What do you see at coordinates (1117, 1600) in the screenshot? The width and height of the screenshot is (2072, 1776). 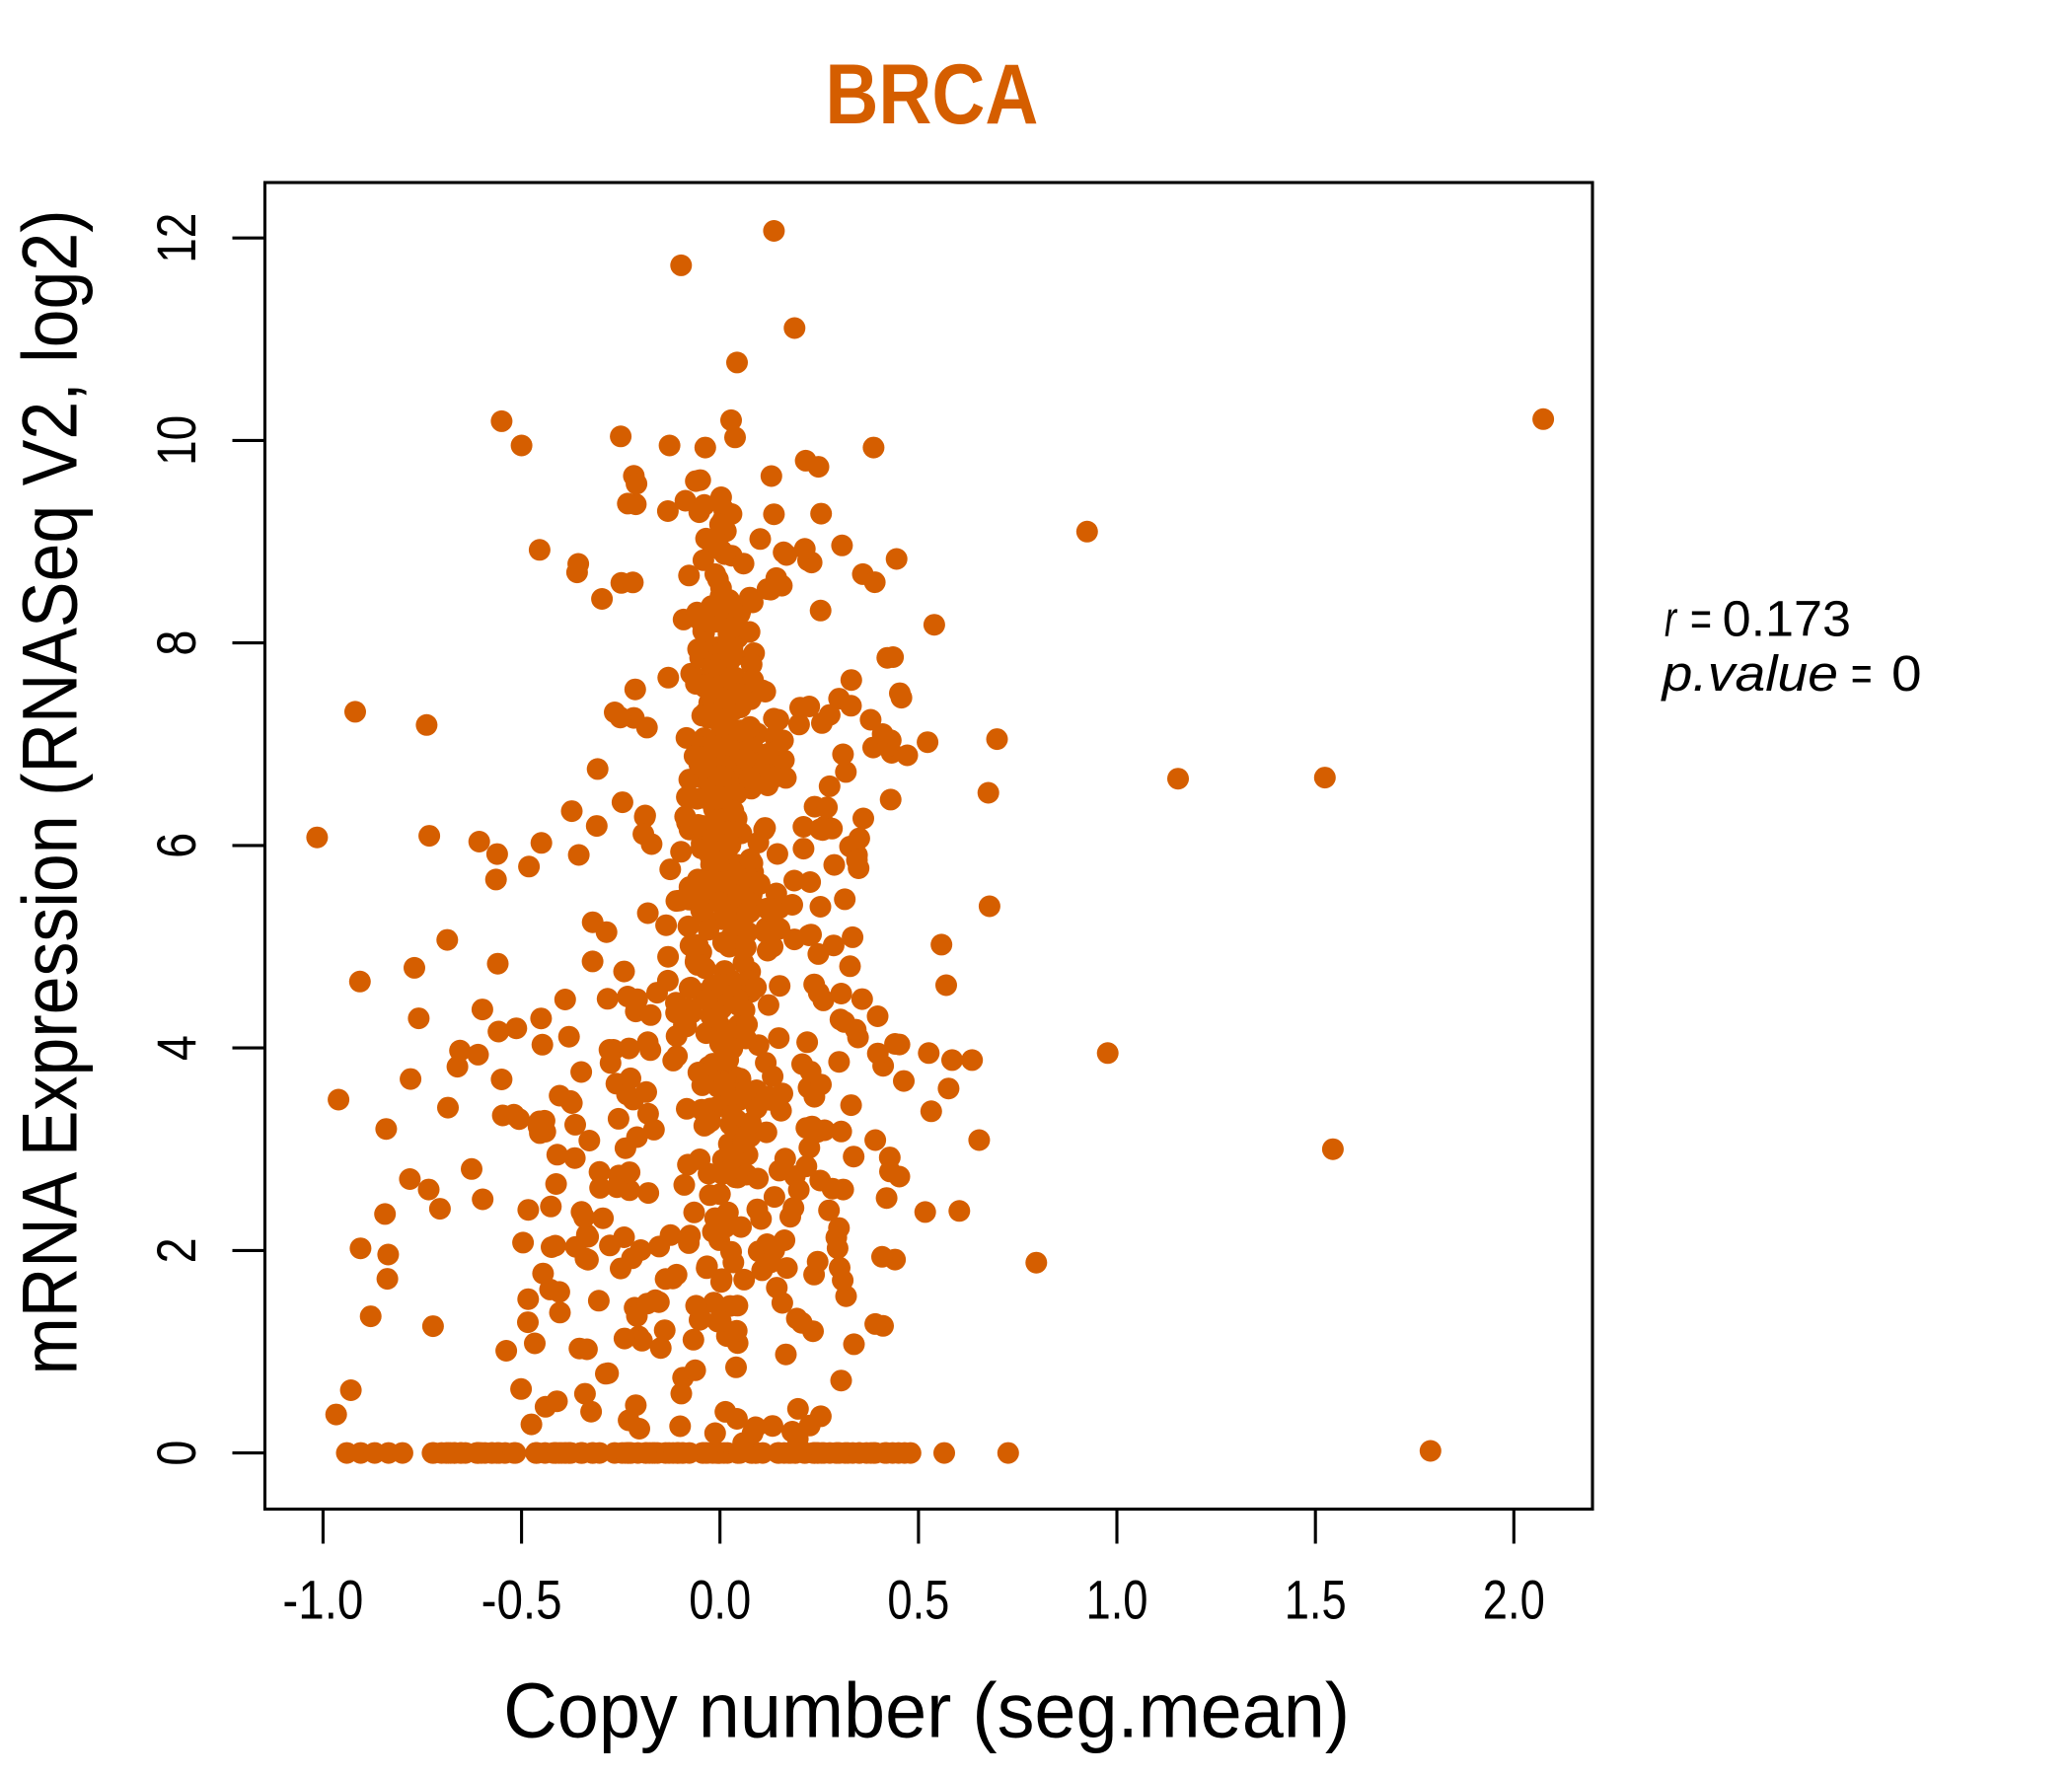 I see `svg-text: 1.0` at bounding box center [1117, 1600].